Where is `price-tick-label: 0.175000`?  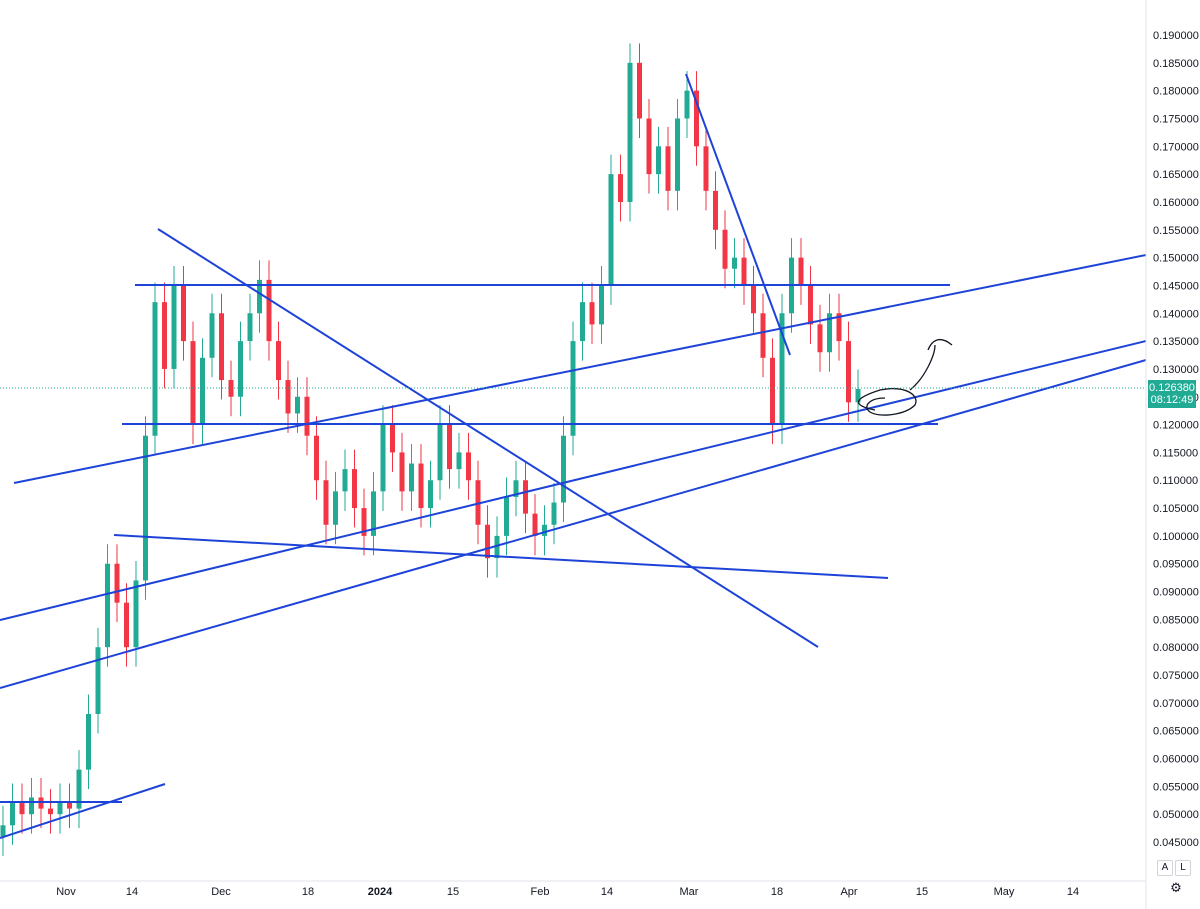
price-tick-label: 0.175000 is located at coordinates (1176, 119).